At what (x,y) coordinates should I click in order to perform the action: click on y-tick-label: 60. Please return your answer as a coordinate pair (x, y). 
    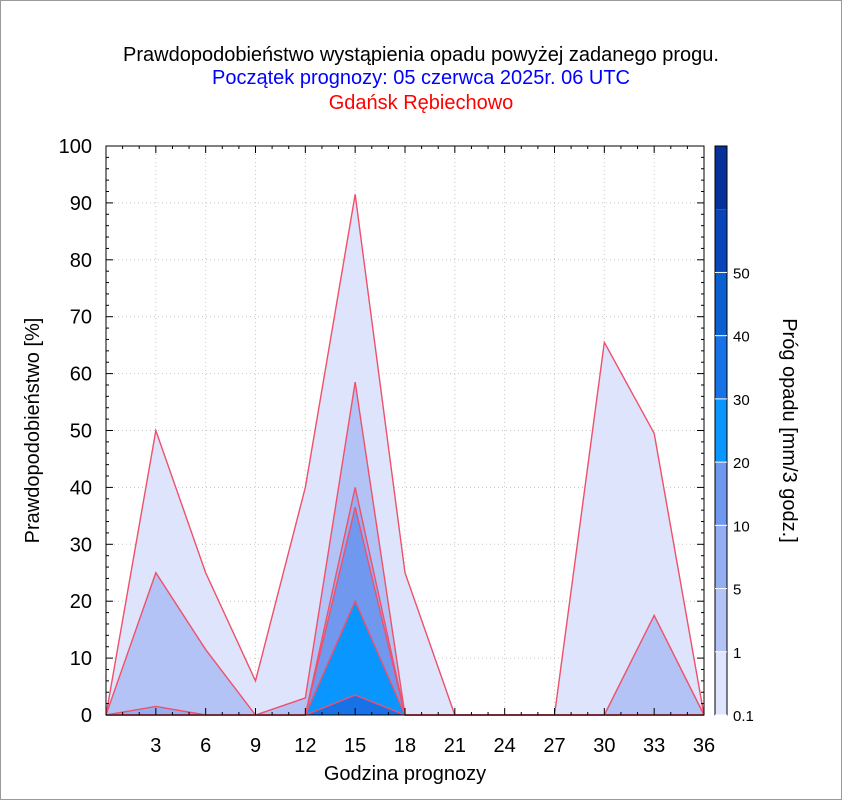
    Looking at the image, I should click on (81, 375).